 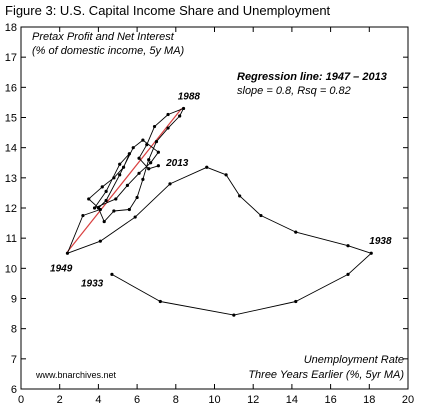 What do you see at coordinates (60, 400) in the screenshot?
I see `x-tick-label: 2` at bounding box center [60, 400].